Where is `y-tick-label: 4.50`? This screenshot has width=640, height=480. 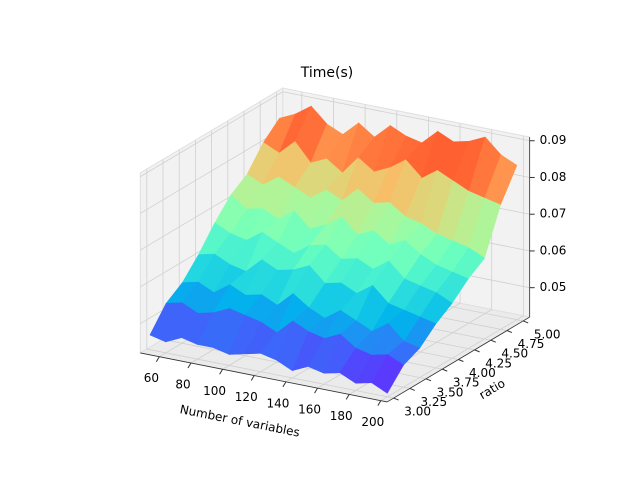
y-tick-label: 4.50 is located at coordinates (514, 354).